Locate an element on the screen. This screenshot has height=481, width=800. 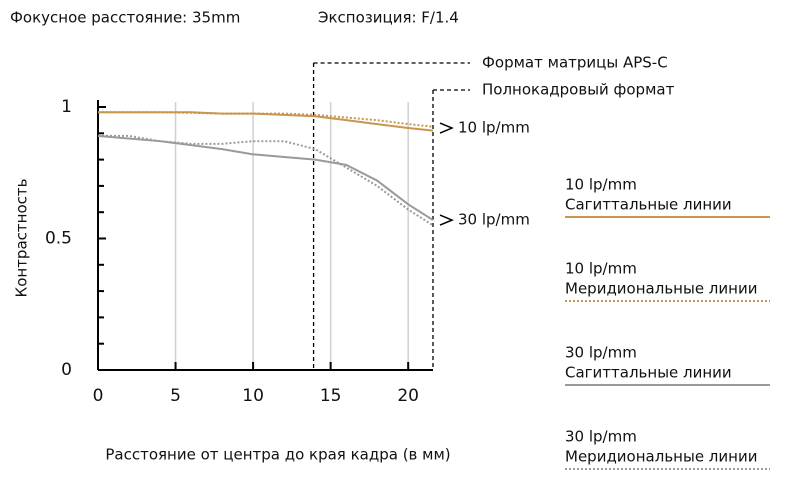
x-tick-label: 15 is located at coordinates (331, 396).